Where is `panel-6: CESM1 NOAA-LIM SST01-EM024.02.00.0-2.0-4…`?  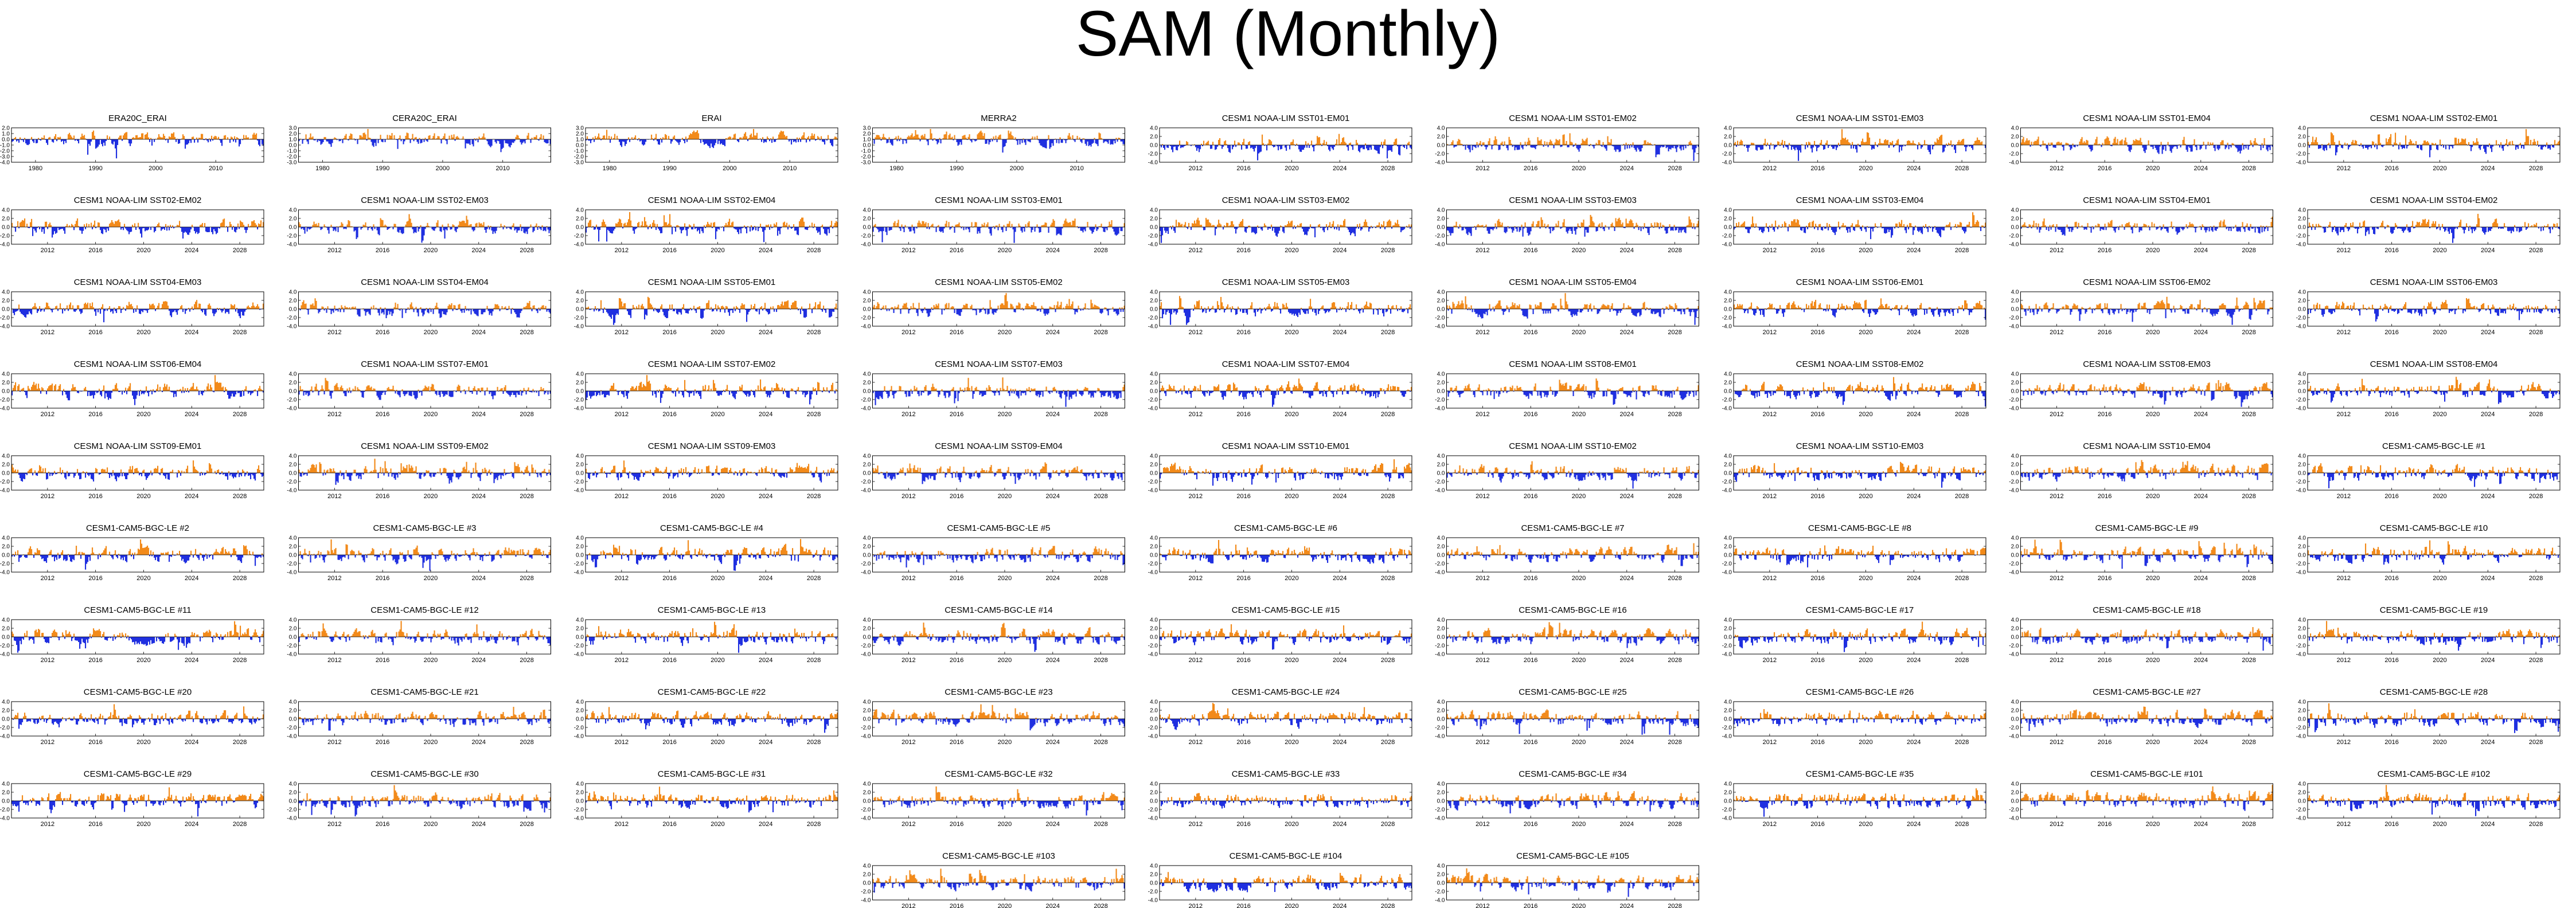 panel-6: CESM1 NOAA-LIM SST01-EM024.02.00.0-2.0-4… is located at coordinates (1567, 143).